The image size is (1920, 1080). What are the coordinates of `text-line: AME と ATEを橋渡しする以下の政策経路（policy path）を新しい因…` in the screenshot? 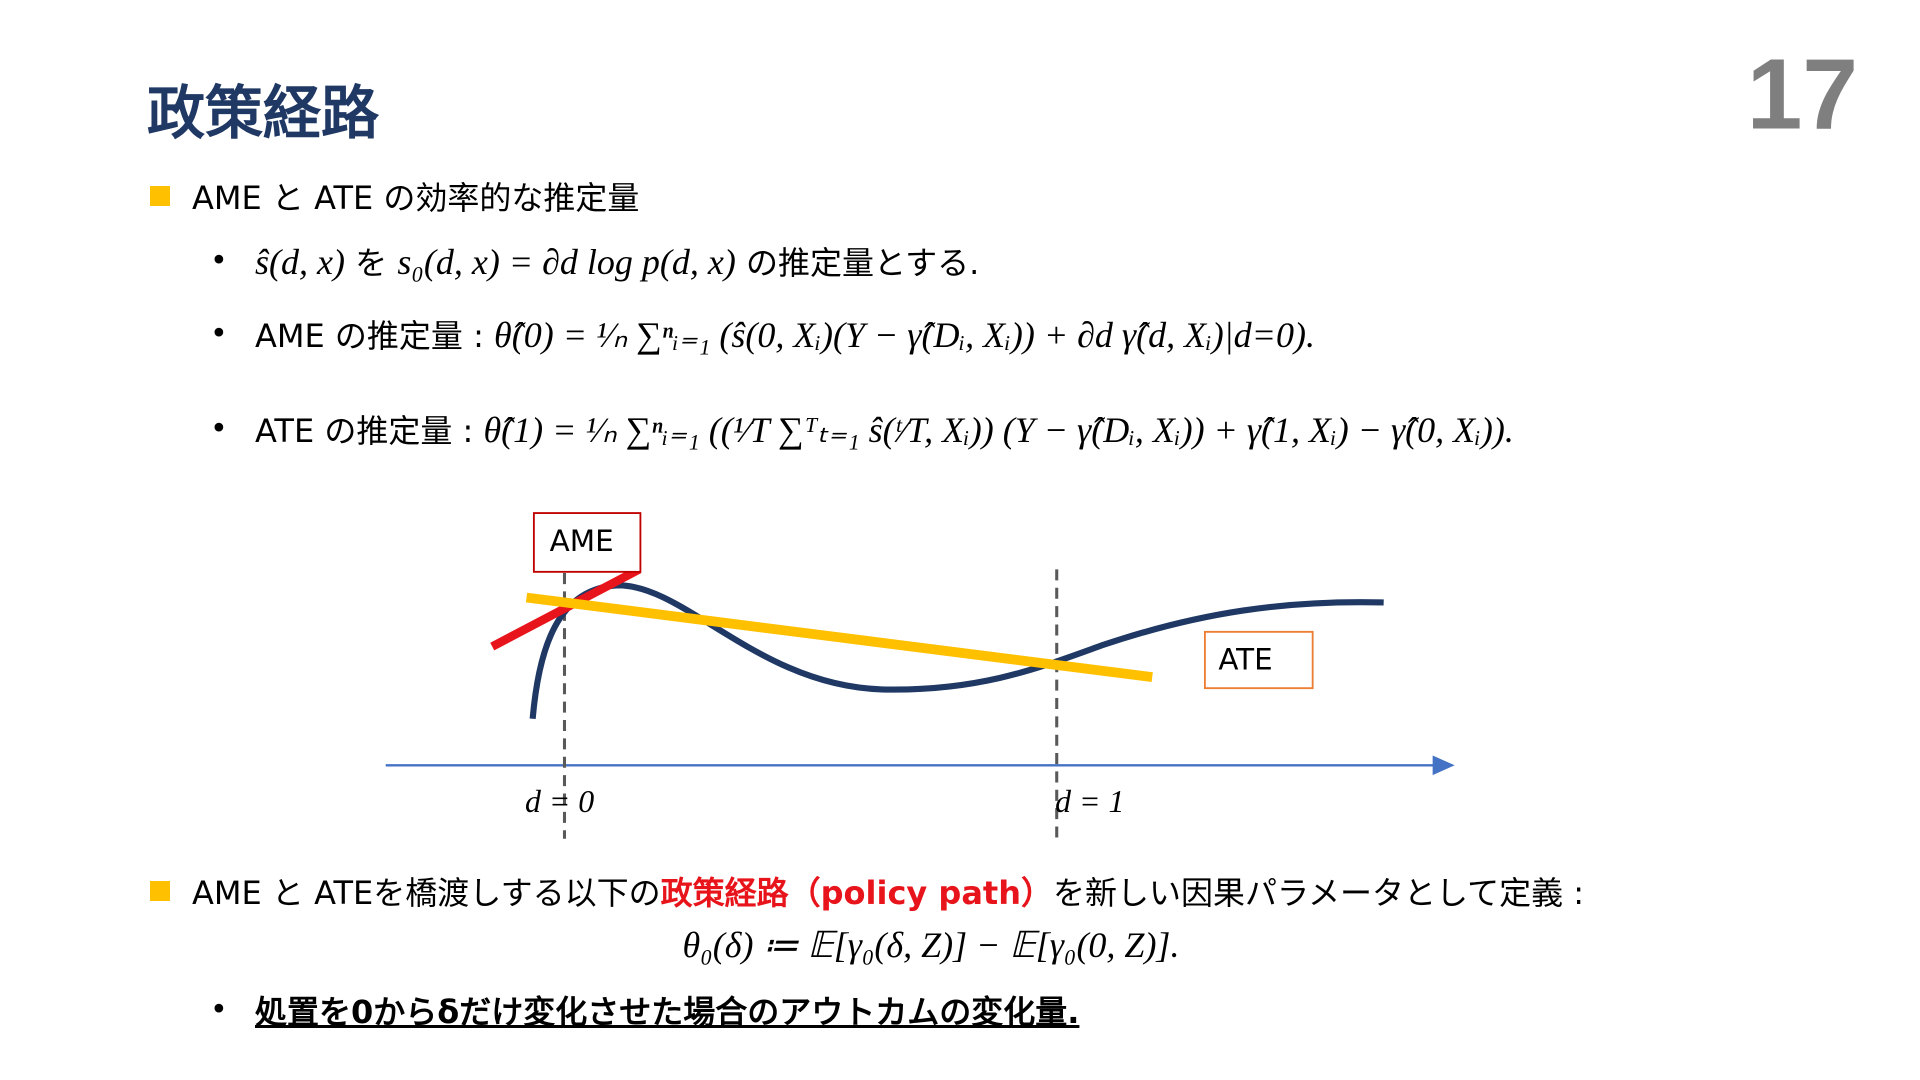 It's located at (888, 891).